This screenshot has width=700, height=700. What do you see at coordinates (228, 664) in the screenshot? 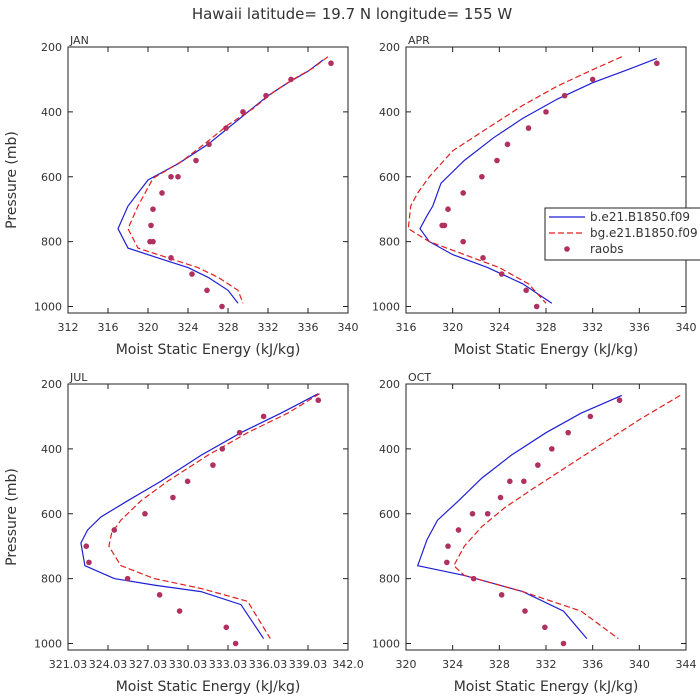
I see `x-tick-label: 333.03` at bounding box center [228, 664].